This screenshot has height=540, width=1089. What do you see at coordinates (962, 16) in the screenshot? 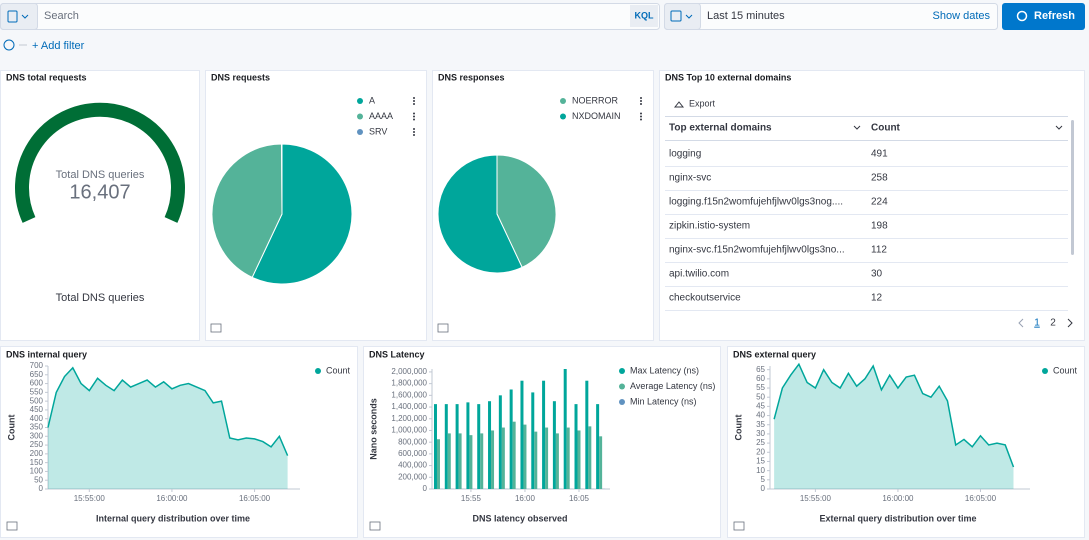
I see `show-dates: Show dates` at bounding box center [962, 16].